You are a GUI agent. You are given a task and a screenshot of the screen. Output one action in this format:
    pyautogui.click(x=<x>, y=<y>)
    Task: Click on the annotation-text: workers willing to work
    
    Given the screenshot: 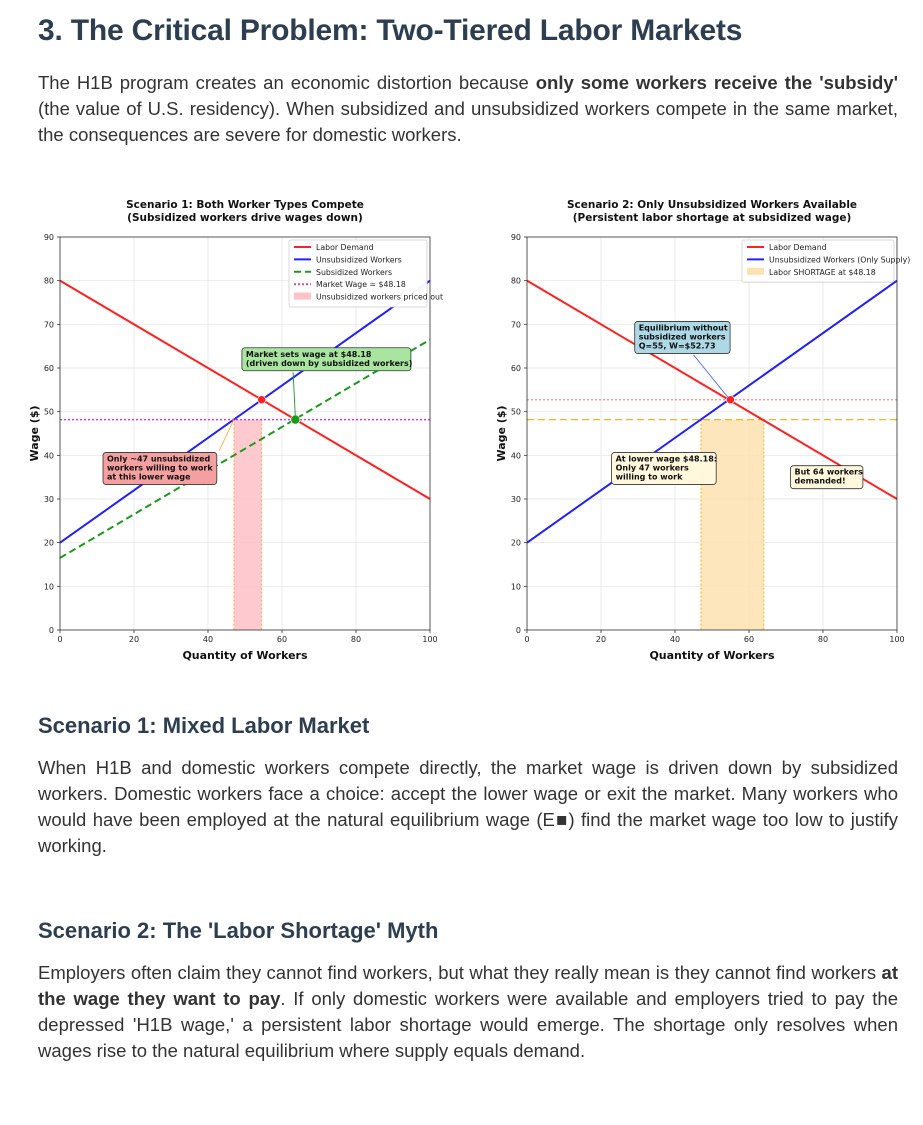 What is the action you would take?
    pyautogui.click(x=160, y=467)
    